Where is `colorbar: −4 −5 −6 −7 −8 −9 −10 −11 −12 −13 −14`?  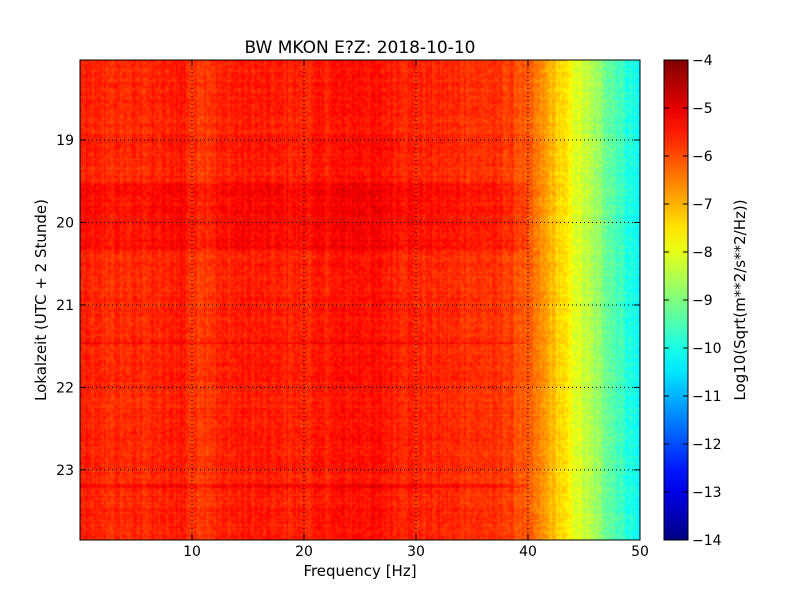
colorbar: −4 −5 −6 −7 −8 −9 −10 −11 −12 −13 −14 is located at coordinates (692, 301).